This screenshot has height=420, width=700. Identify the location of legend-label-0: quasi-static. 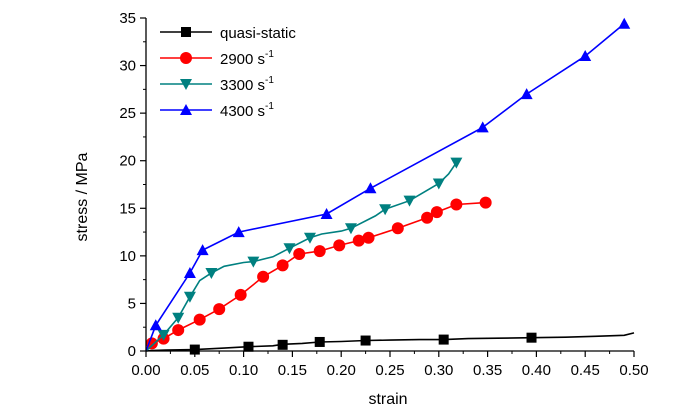
(258, 33).